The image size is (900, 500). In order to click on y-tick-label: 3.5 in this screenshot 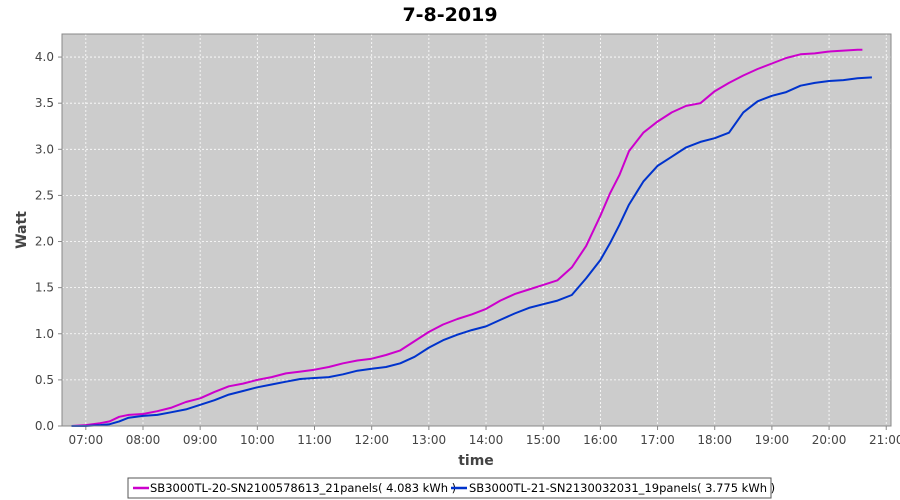, I will do `click(44, 103)`.